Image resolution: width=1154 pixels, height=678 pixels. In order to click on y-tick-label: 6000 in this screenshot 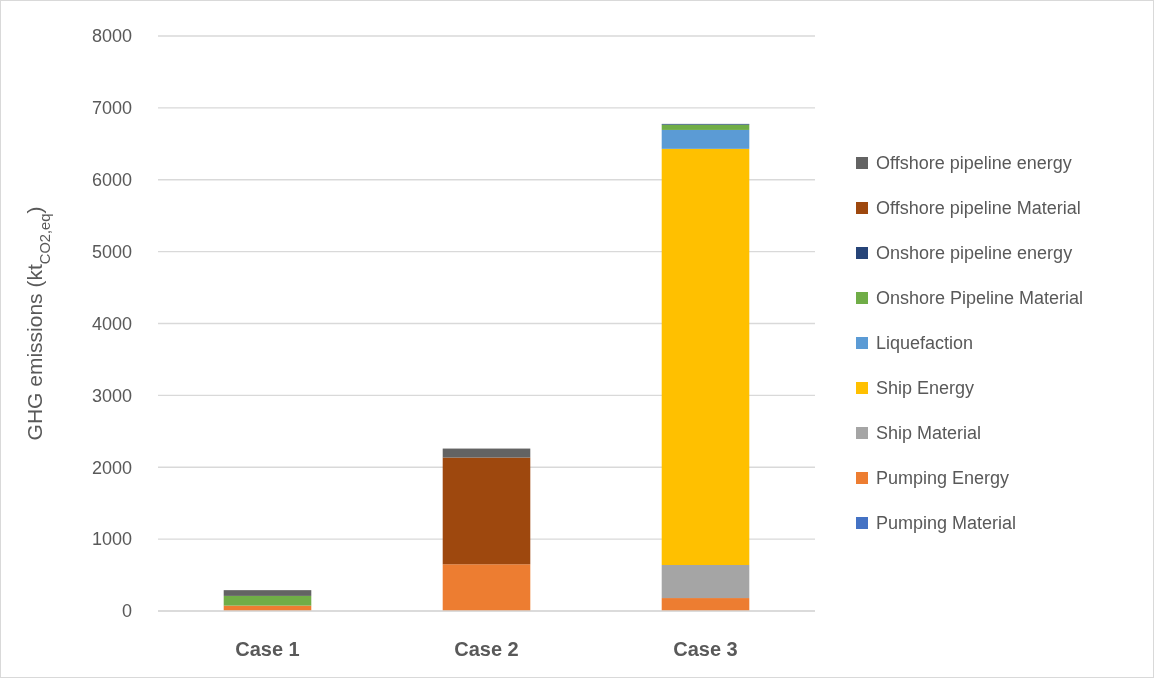, I will do `click(111, 180)`.